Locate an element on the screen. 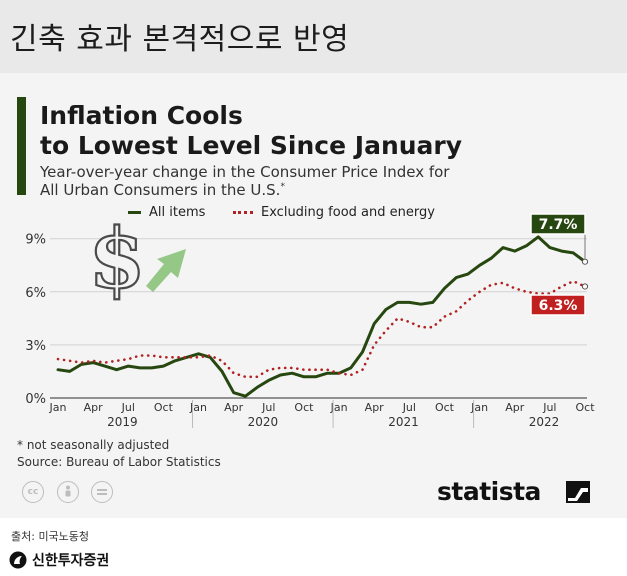 The image size is (627, 576). person-icon is located at coordinates (68, 491).